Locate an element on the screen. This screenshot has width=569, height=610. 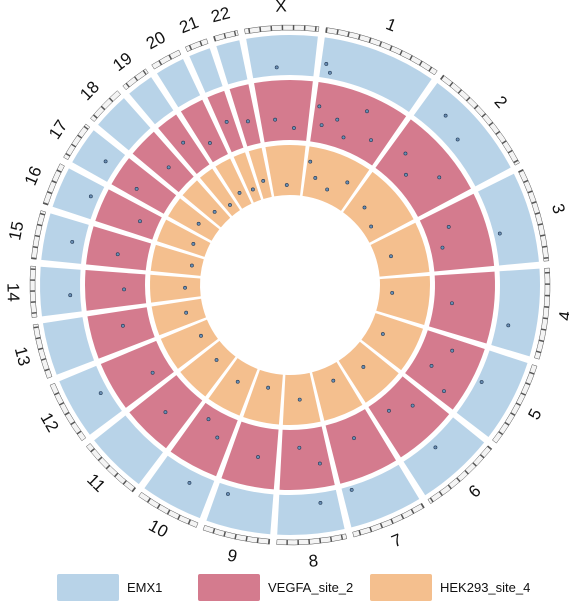
chromosome-label-13: 13 is located at coordinates (22, 356).